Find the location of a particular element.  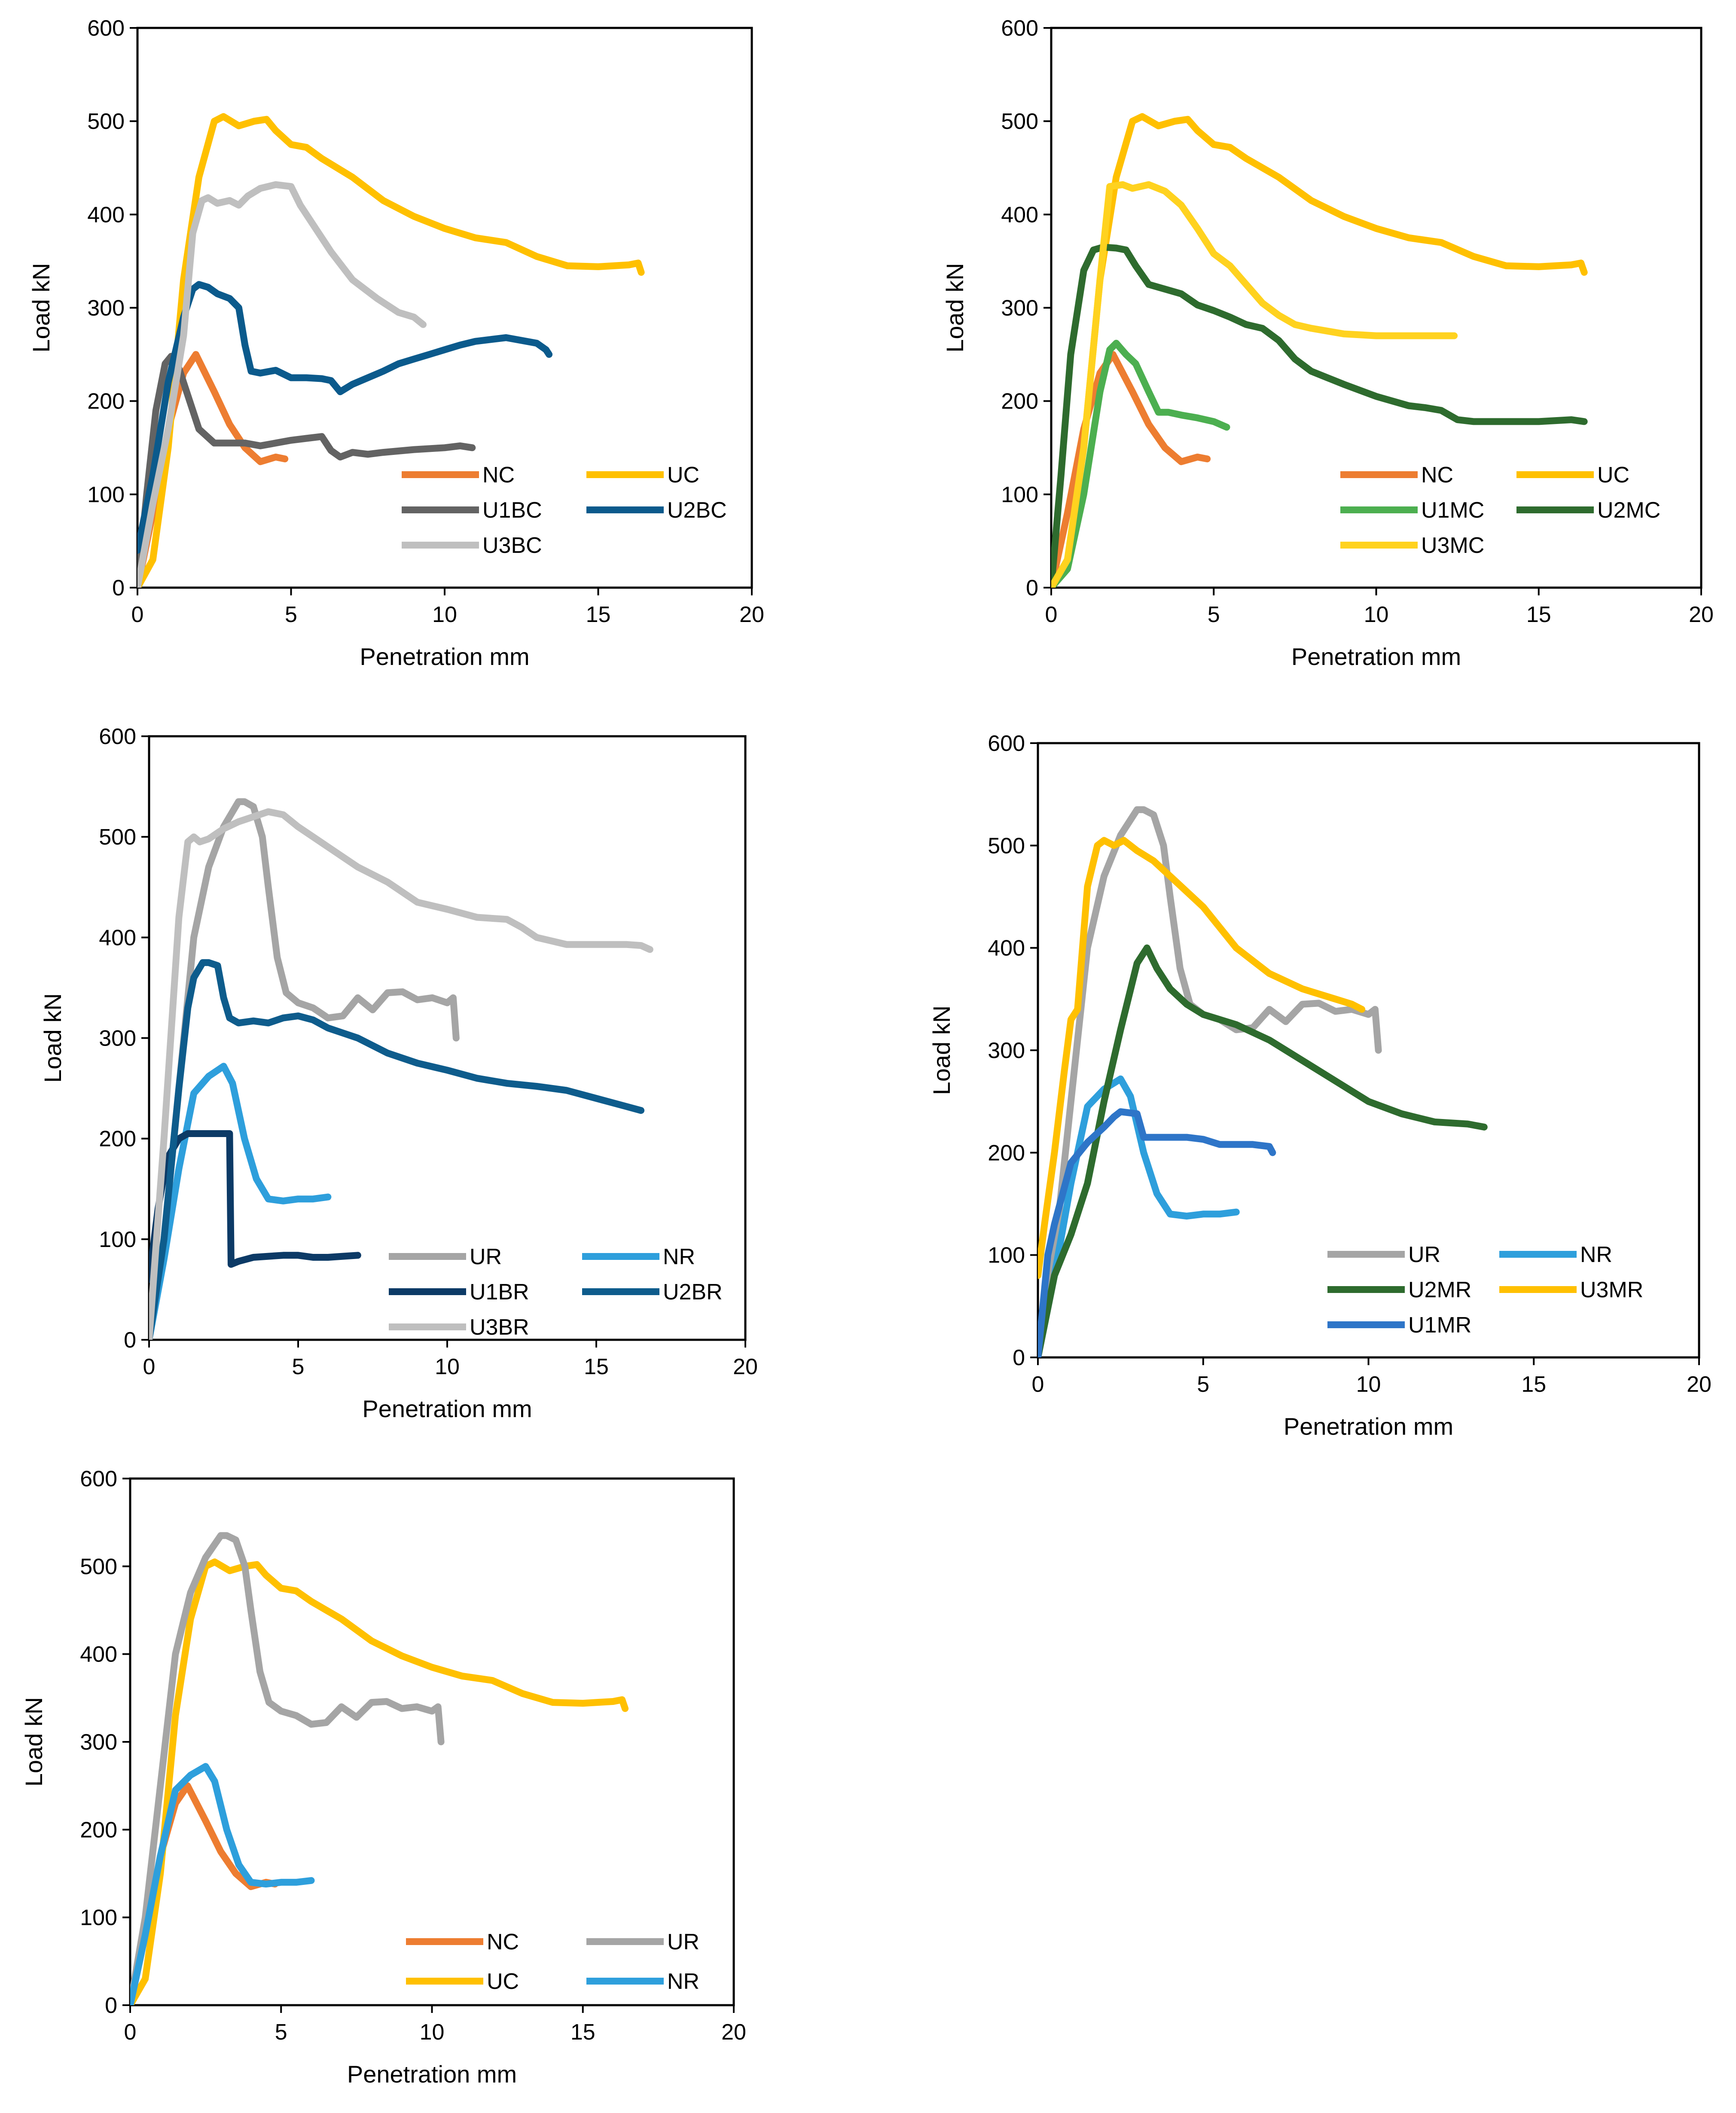

series-line-u3mr is located at coordinates (1202, 1058).